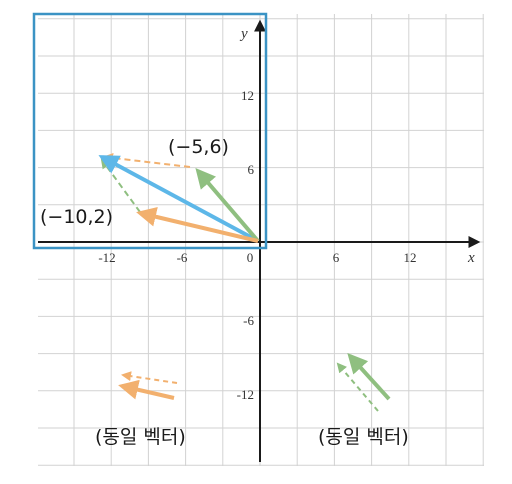  Describe the element at coordinates (363, 437) in the screenshot. I see `caption-right: (동일 벡터)` at that location.